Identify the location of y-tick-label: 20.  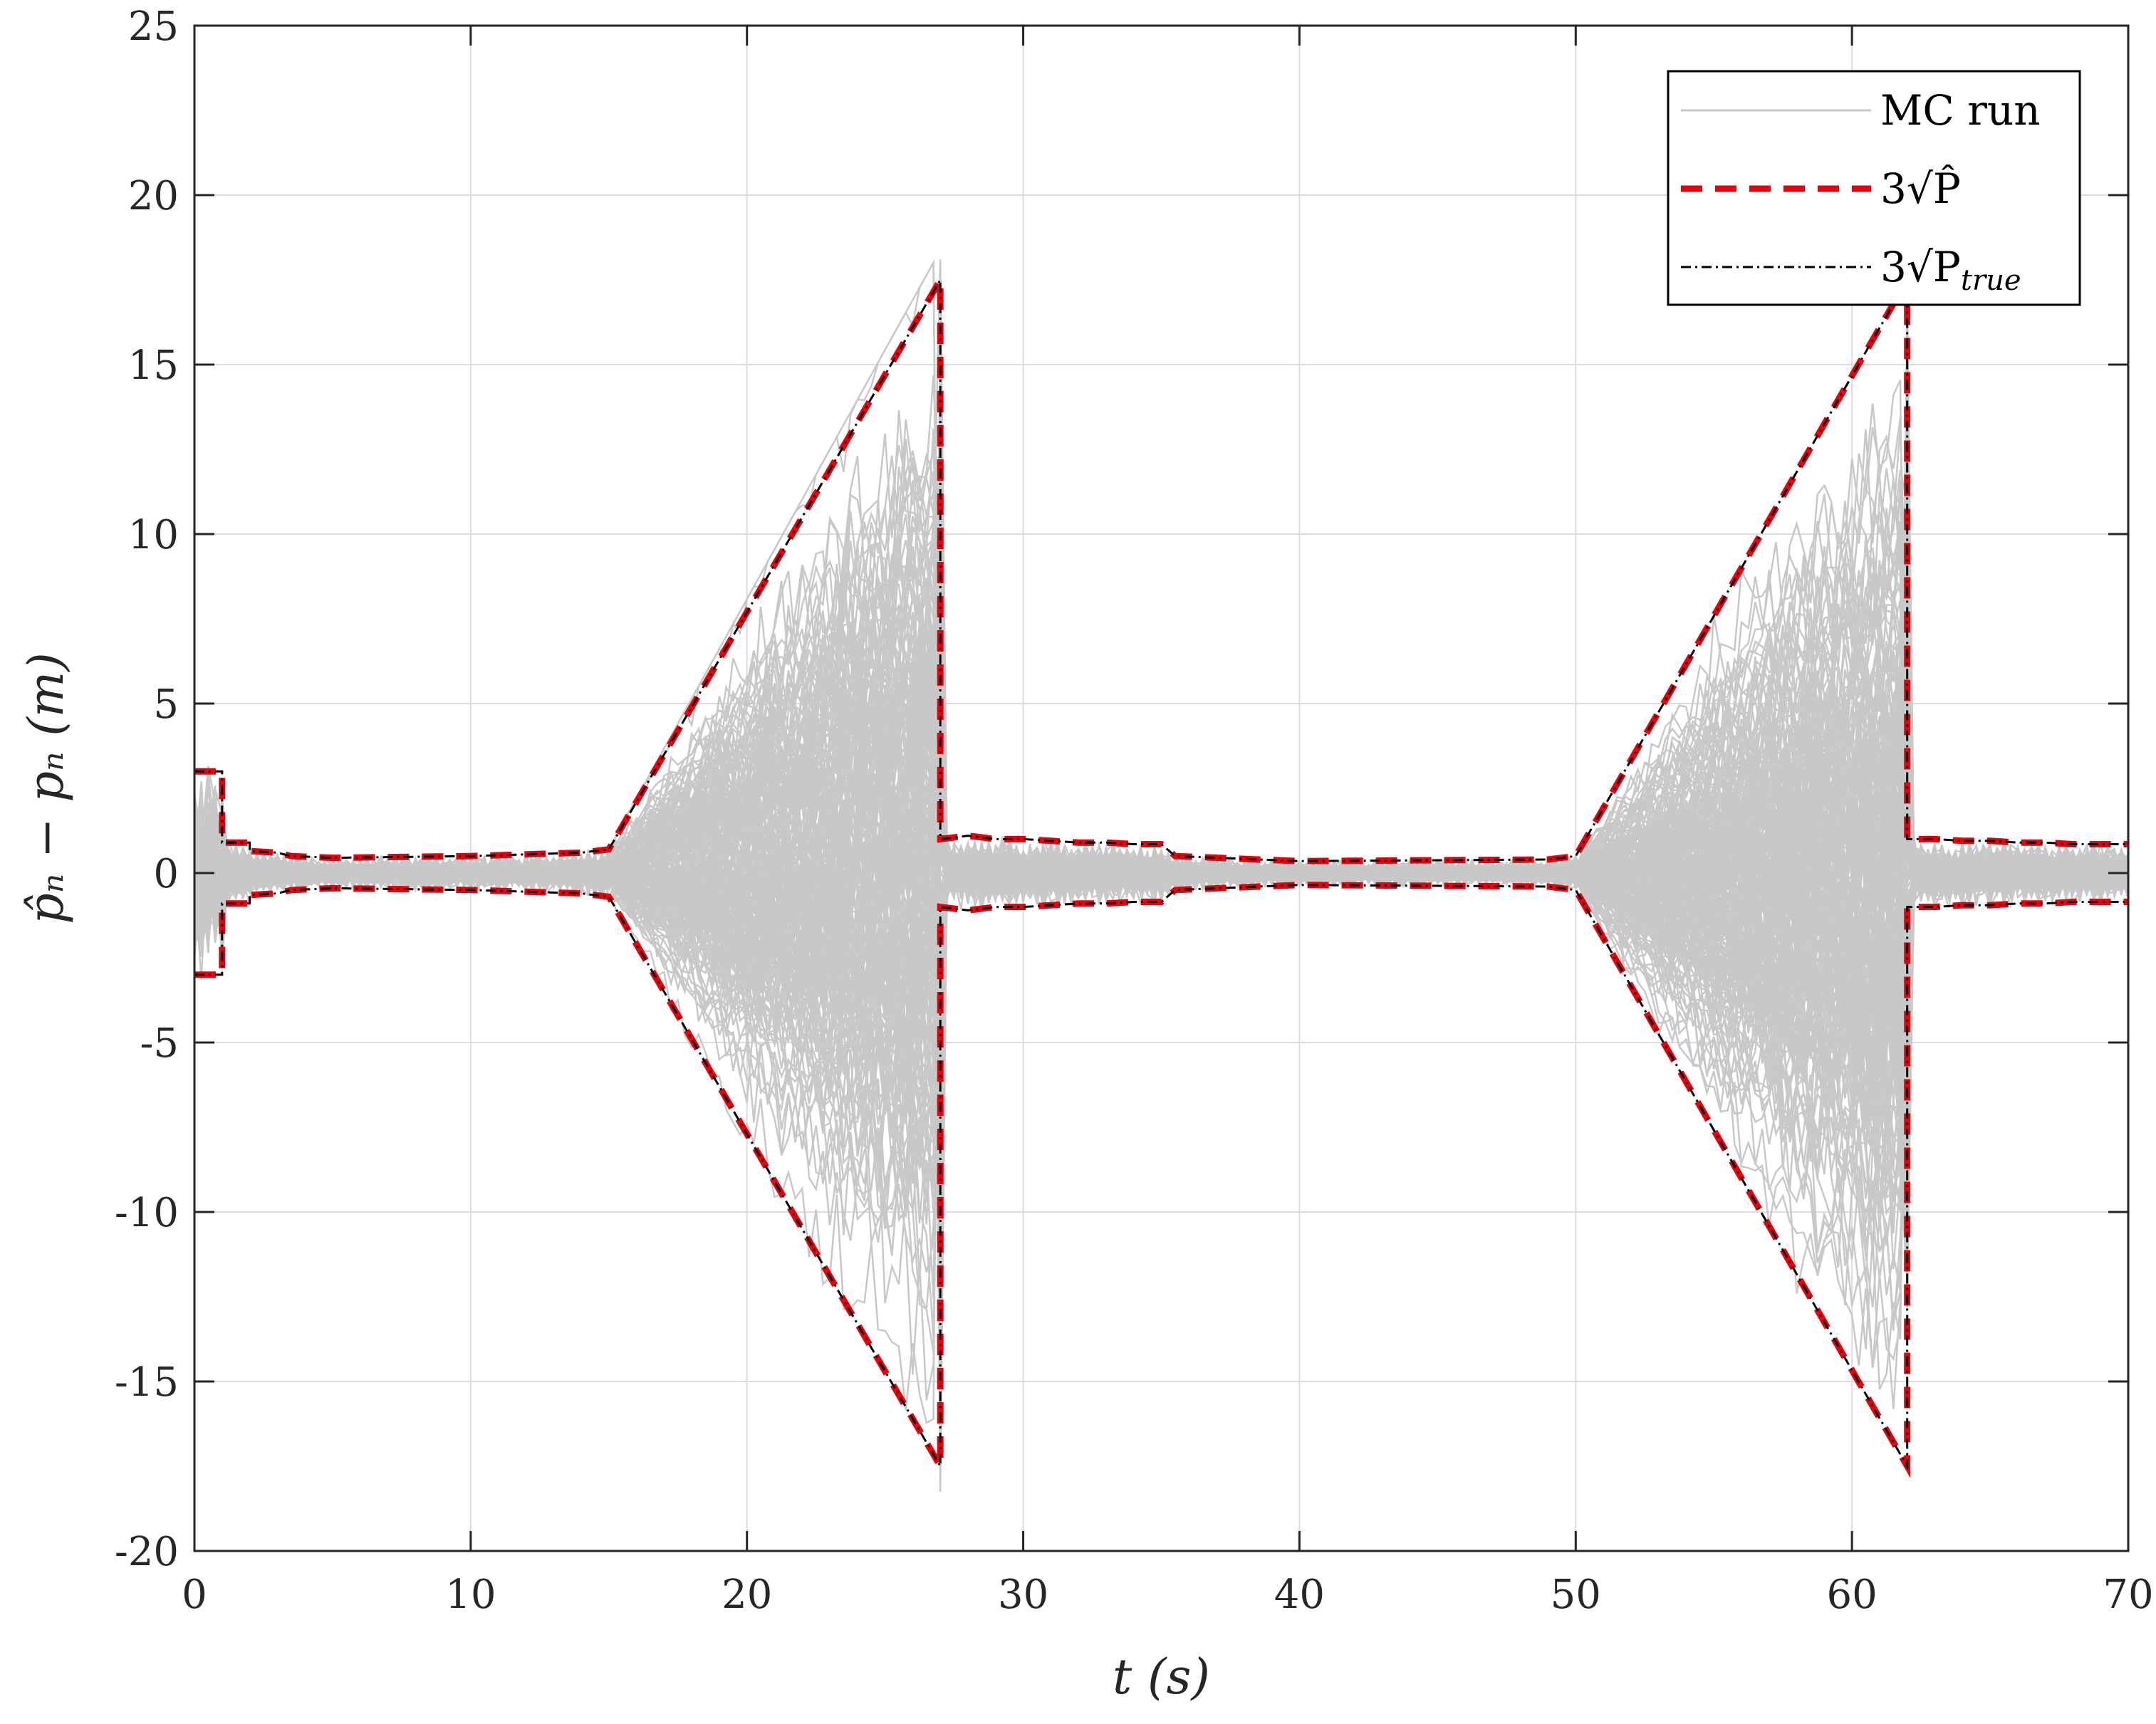
(153, 196).